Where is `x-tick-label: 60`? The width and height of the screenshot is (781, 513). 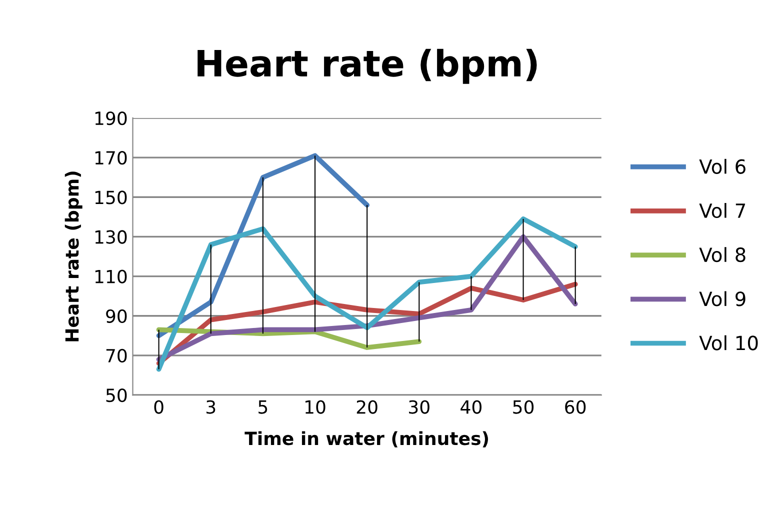 x-tick-label: 60 is located at coordinates (575, 407).